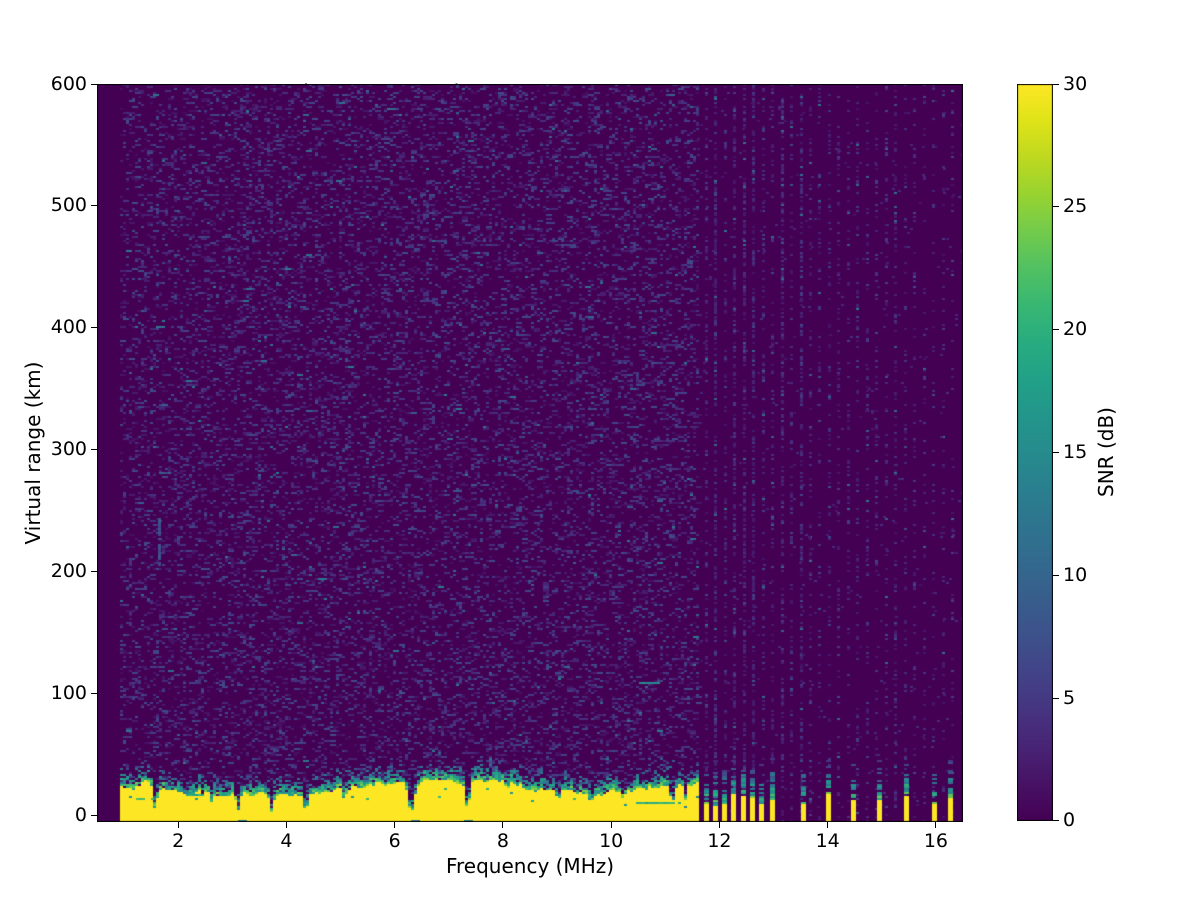  I want to click on x-axis-label: Frequency (MHz), so click(530, 866).